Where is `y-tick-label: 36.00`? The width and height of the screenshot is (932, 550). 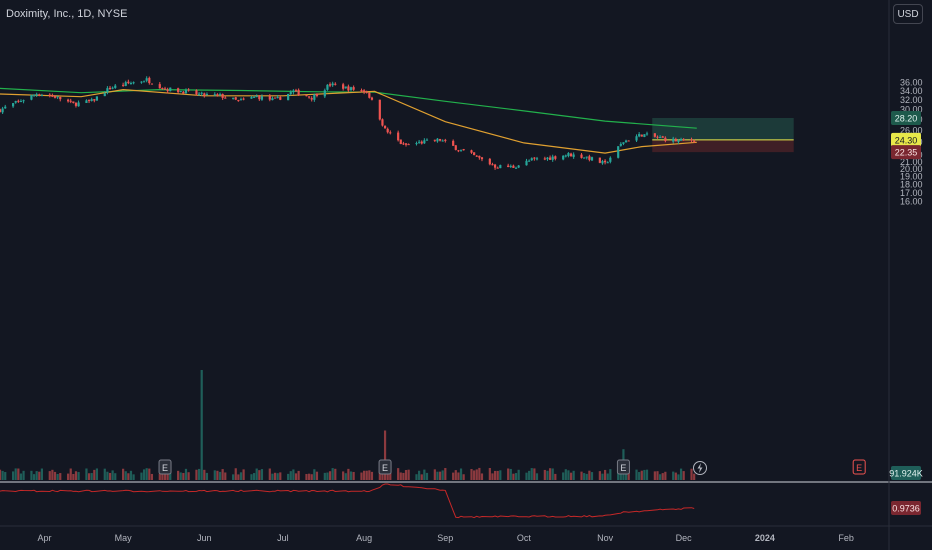 y-tick-label: 36.00 is located at coordinates (911, 83).